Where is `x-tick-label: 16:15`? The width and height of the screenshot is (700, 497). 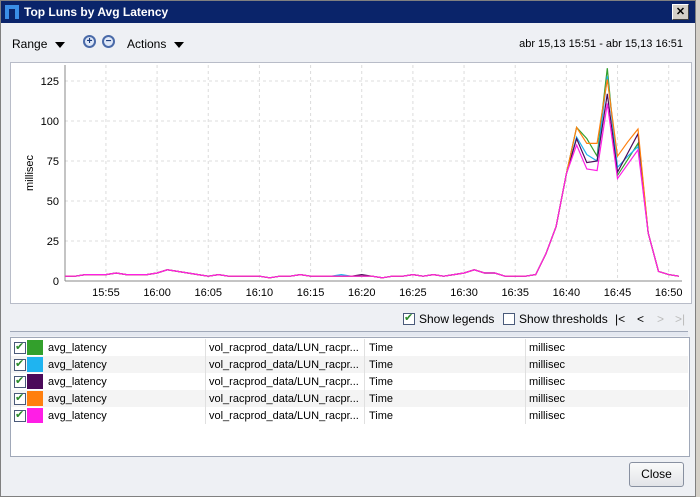 x-tick-label: 16:15 is located at coordinates (311, 293).